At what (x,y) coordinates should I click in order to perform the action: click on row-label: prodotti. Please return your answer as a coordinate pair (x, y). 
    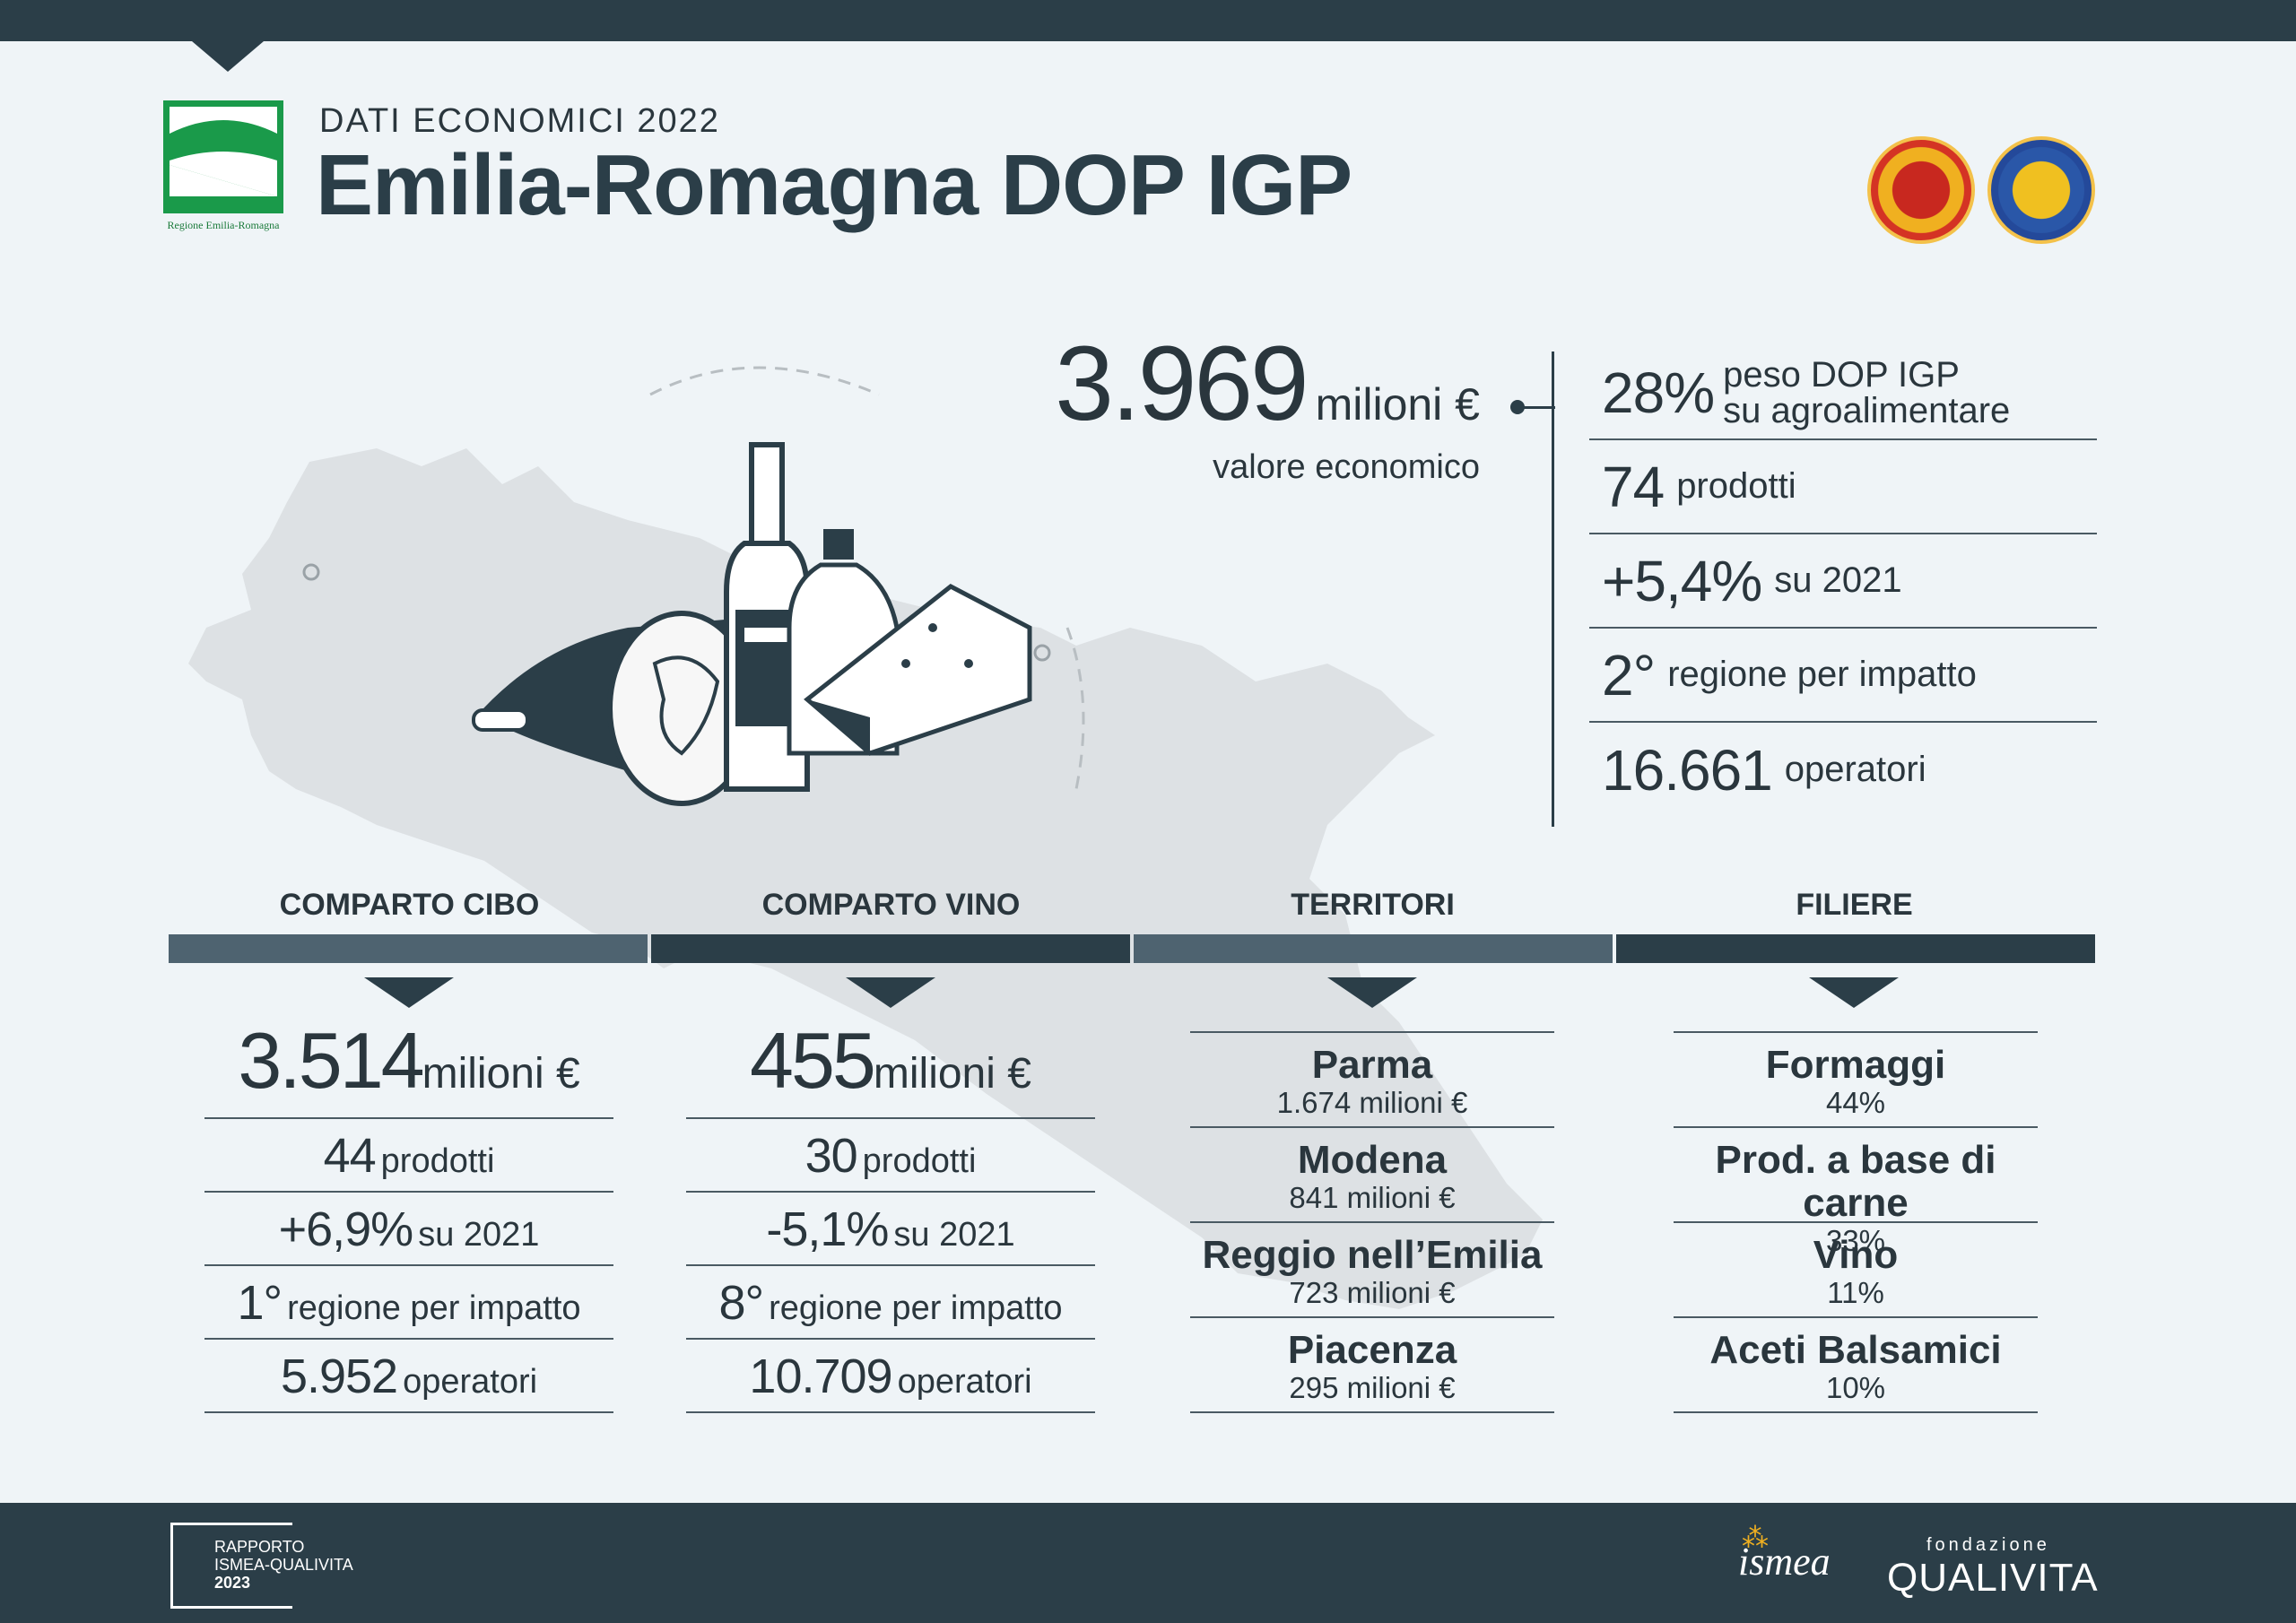
    Looking at the image, I should click on (919, 1161).